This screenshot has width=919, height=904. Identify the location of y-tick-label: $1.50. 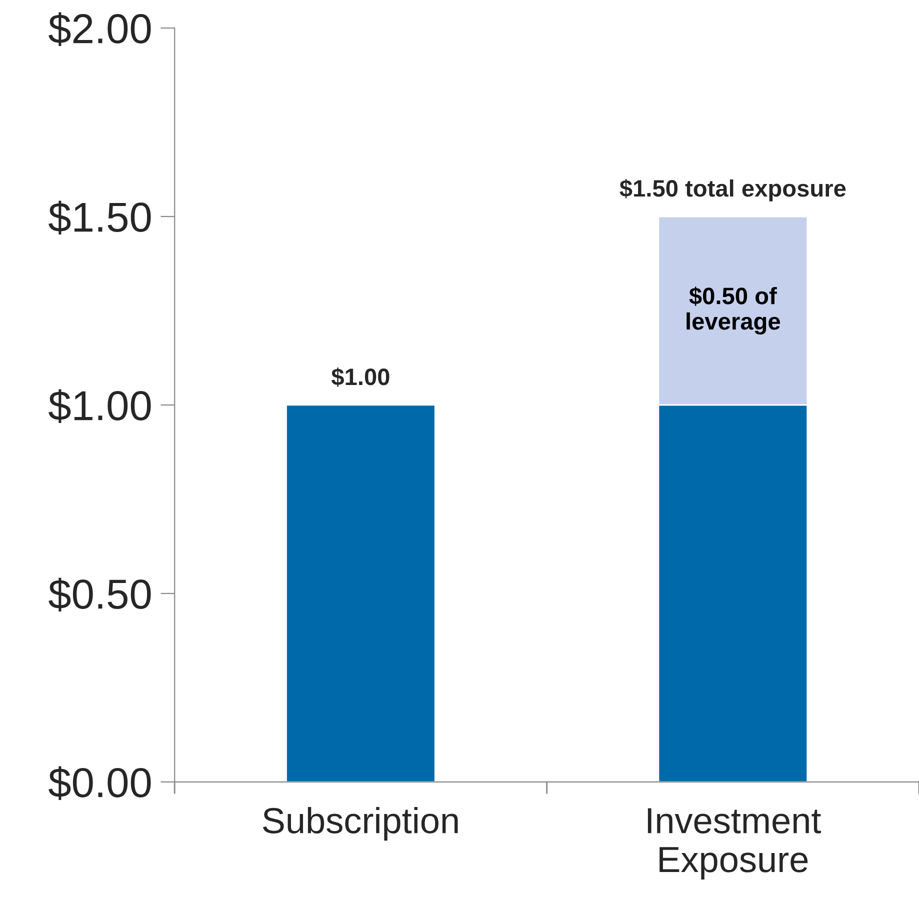
(99, 217).